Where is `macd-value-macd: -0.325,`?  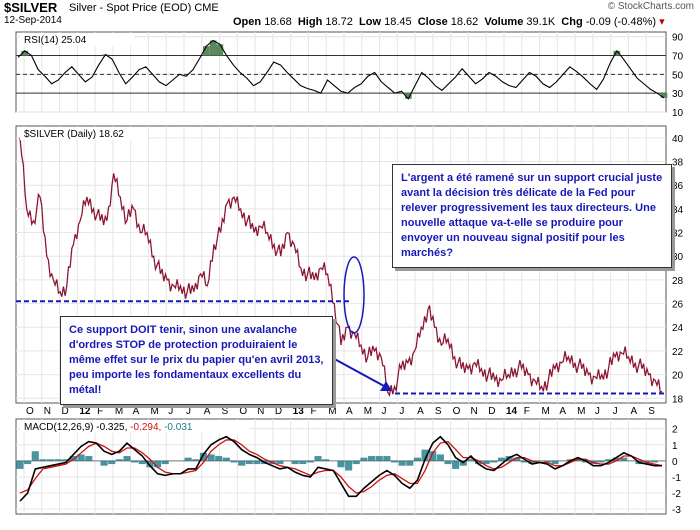 macd-value-macd: -0.325, is located at coordinates (113, 427).